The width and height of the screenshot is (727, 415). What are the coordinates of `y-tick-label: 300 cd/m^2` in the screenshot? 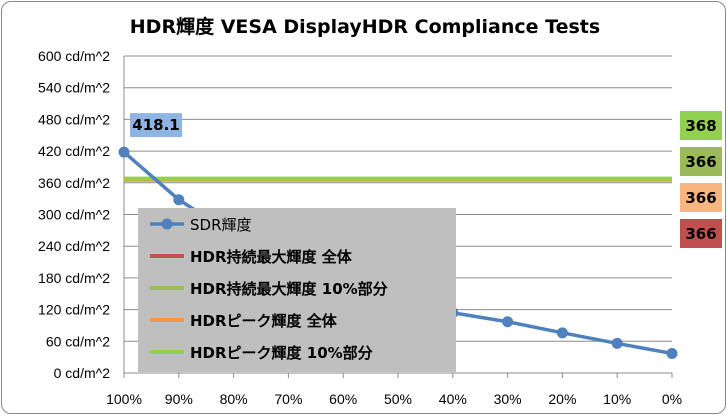 It's located at (74, 215).